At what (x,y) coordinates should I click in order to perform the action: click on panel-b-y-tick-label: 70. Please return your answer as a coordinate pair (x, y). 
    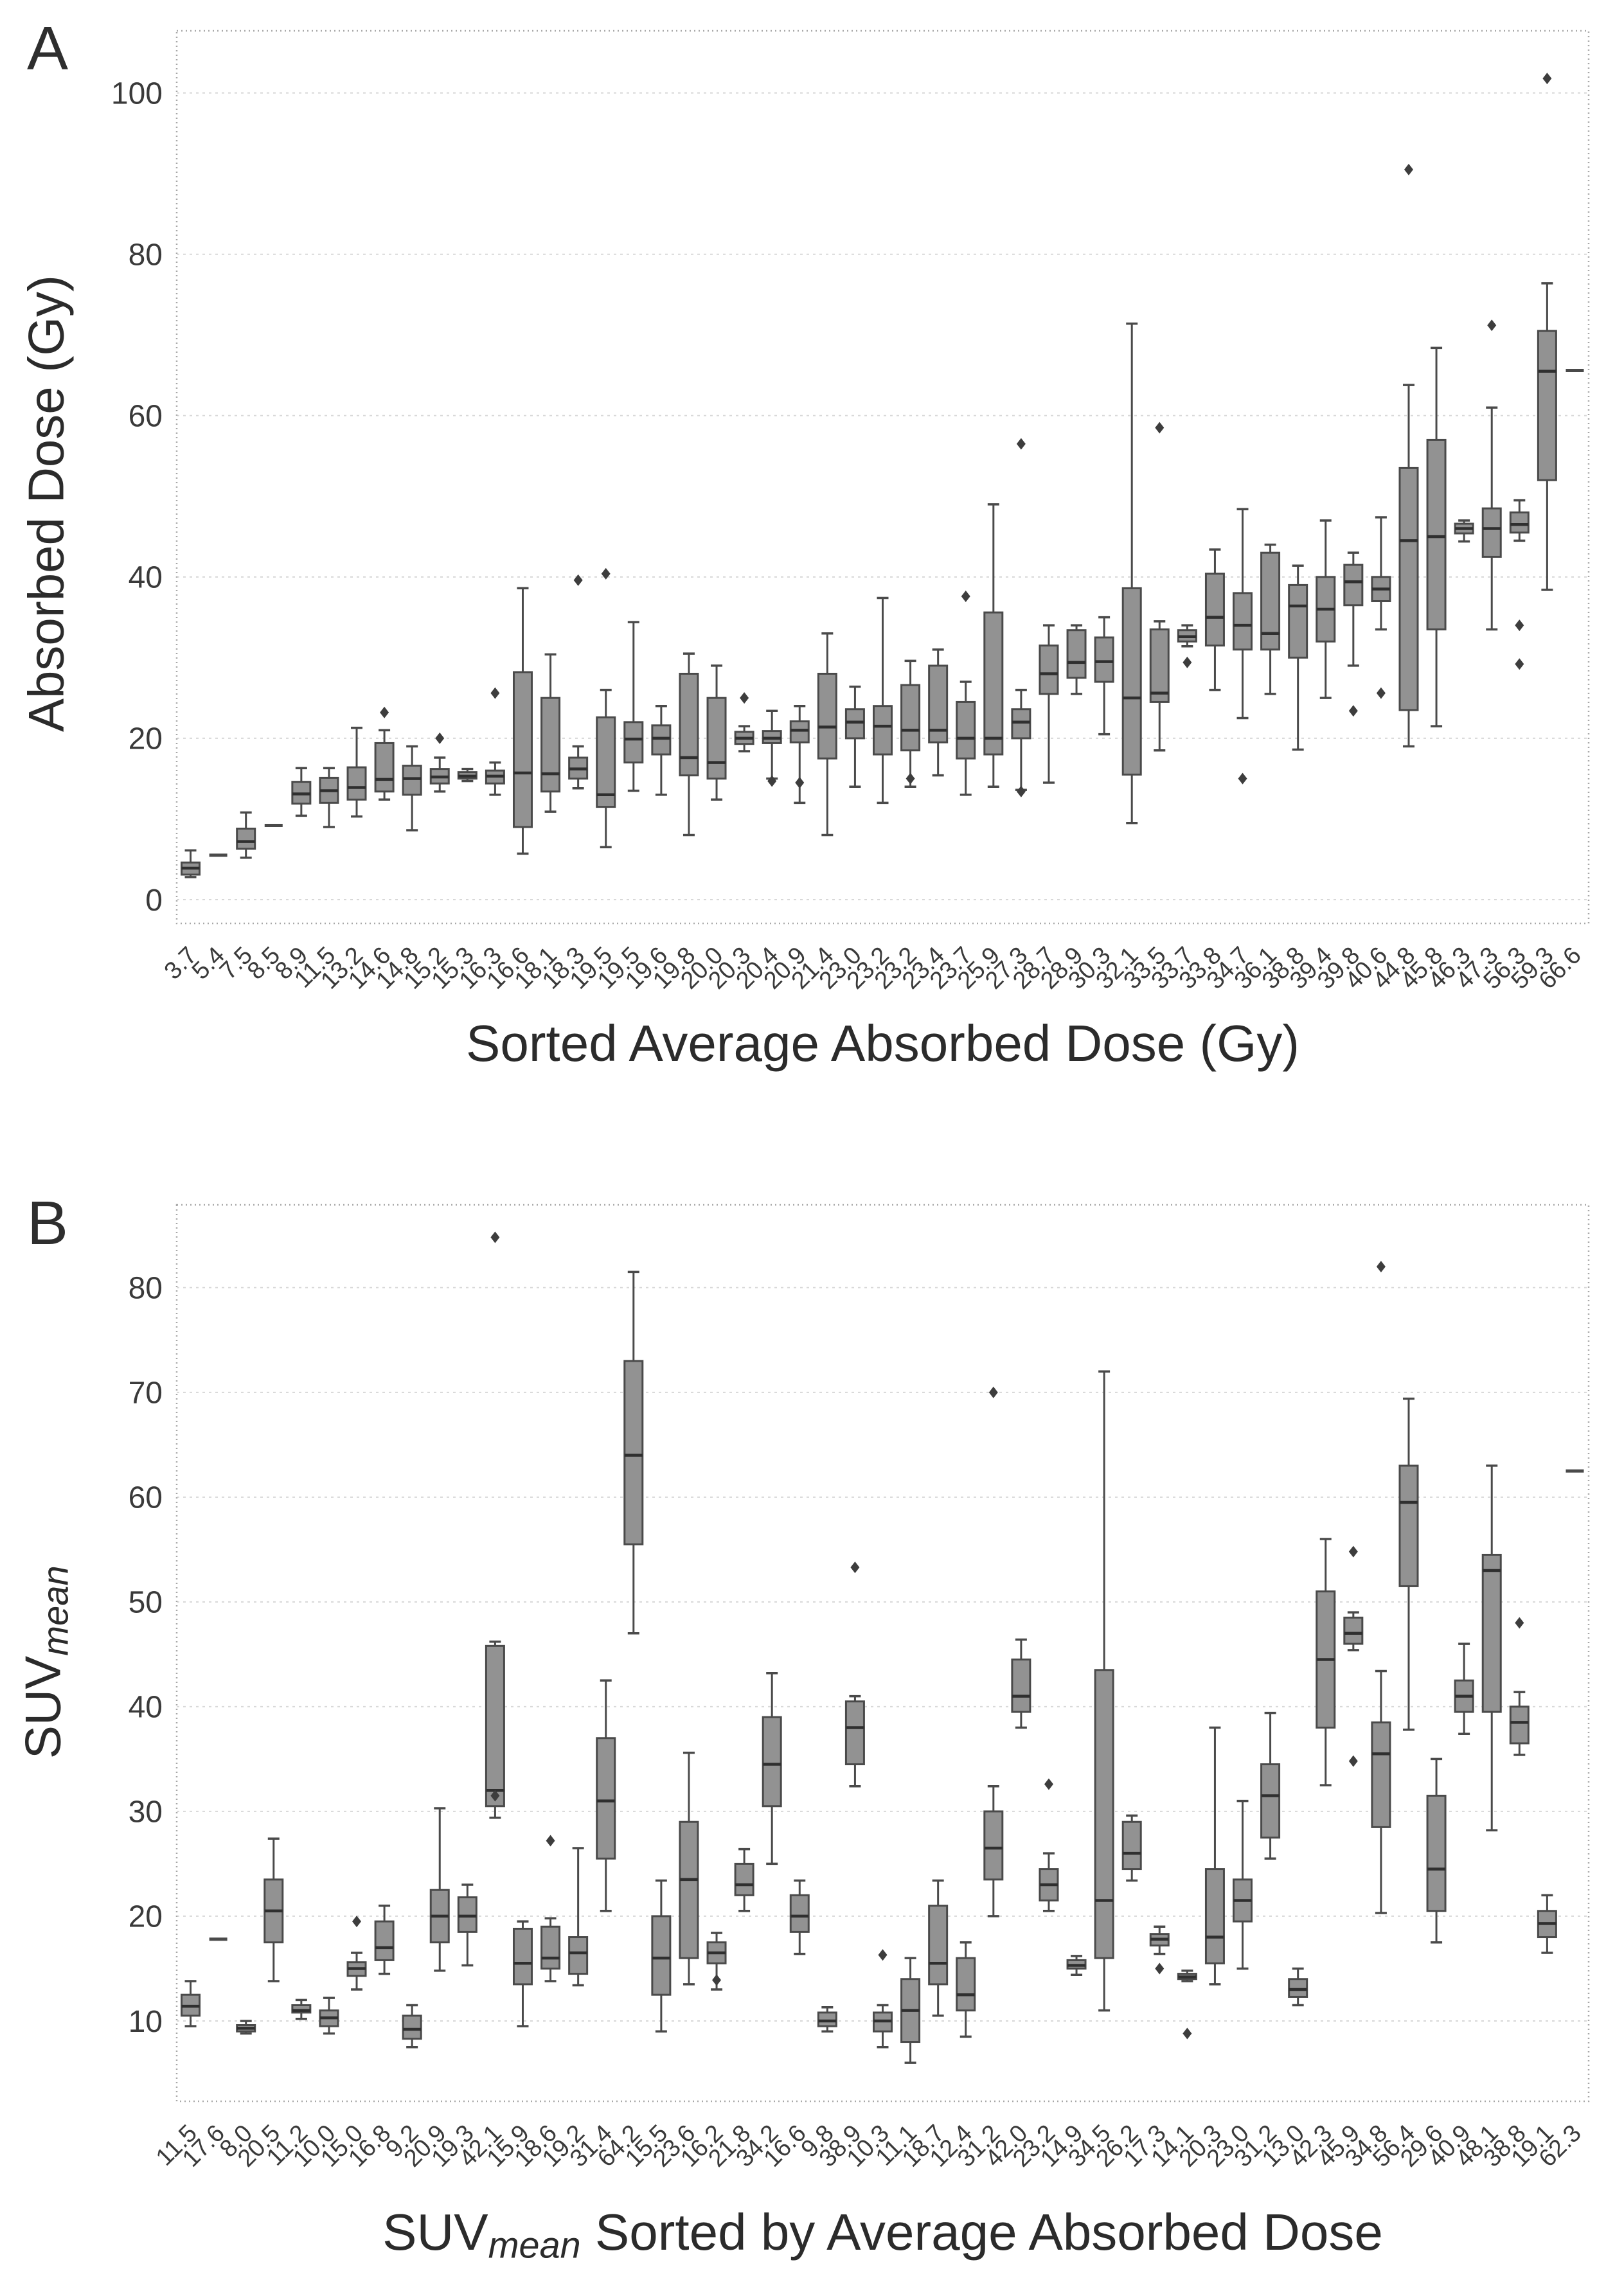
    Looking at the image, I should click on (146, 1393).